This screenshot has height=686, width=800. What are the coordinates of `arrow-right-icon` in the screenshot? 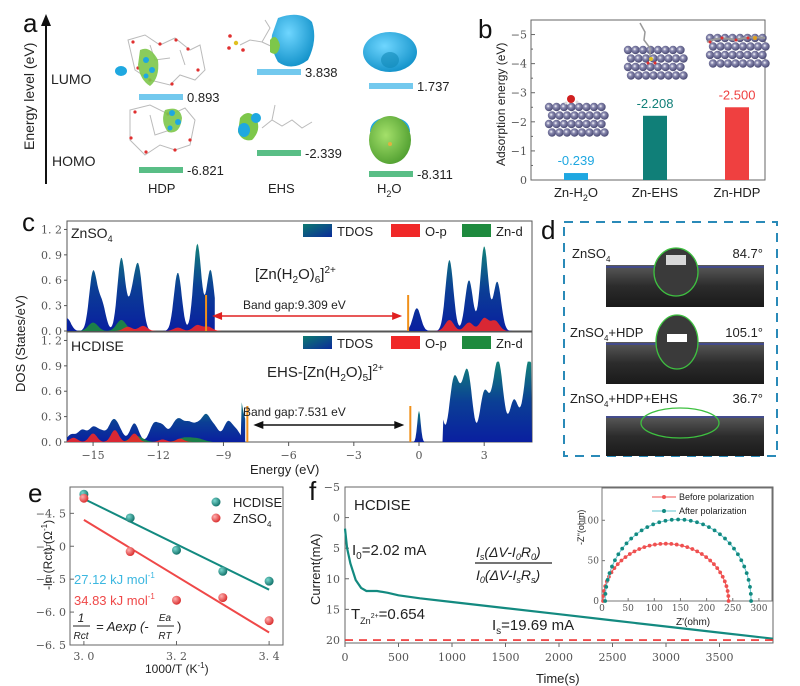 It's located at (397, 316).